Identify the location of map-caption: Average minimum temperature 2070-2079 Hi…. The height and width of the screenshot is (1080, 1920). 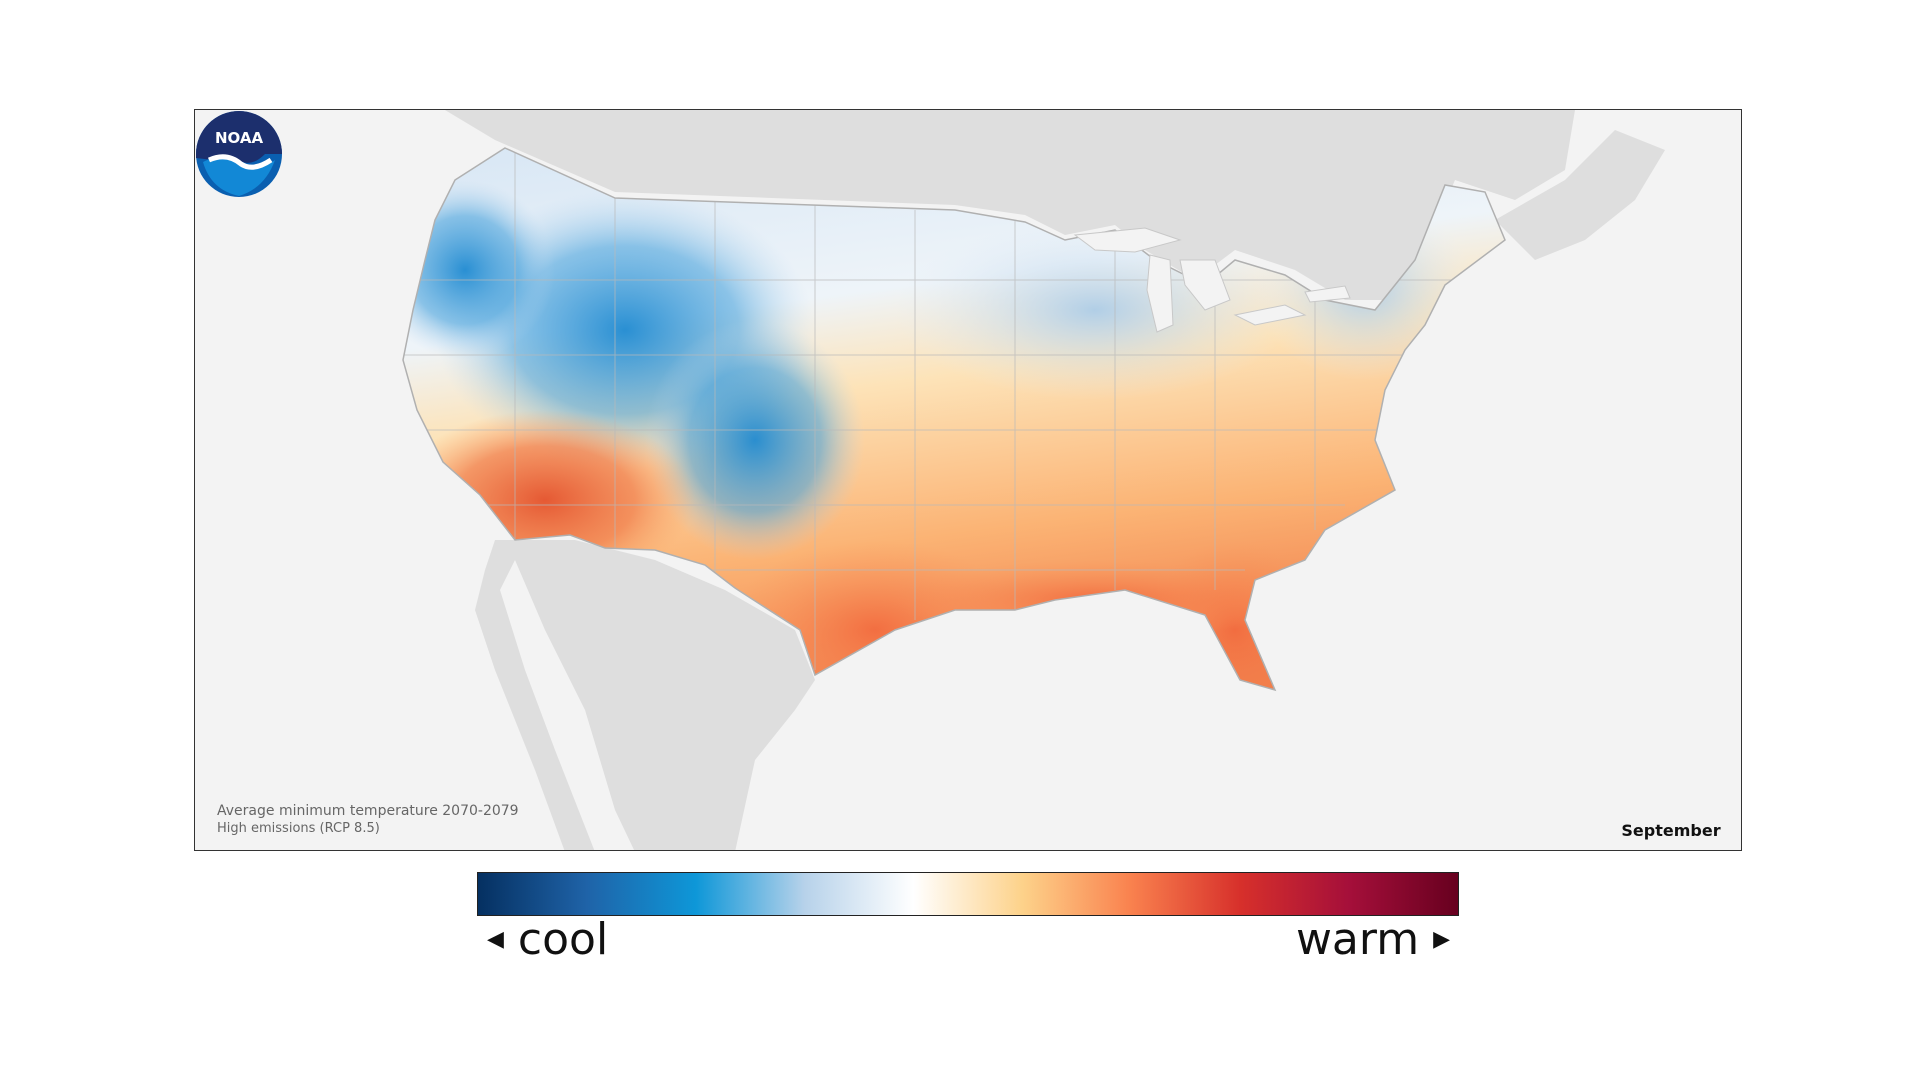
(368, 820).